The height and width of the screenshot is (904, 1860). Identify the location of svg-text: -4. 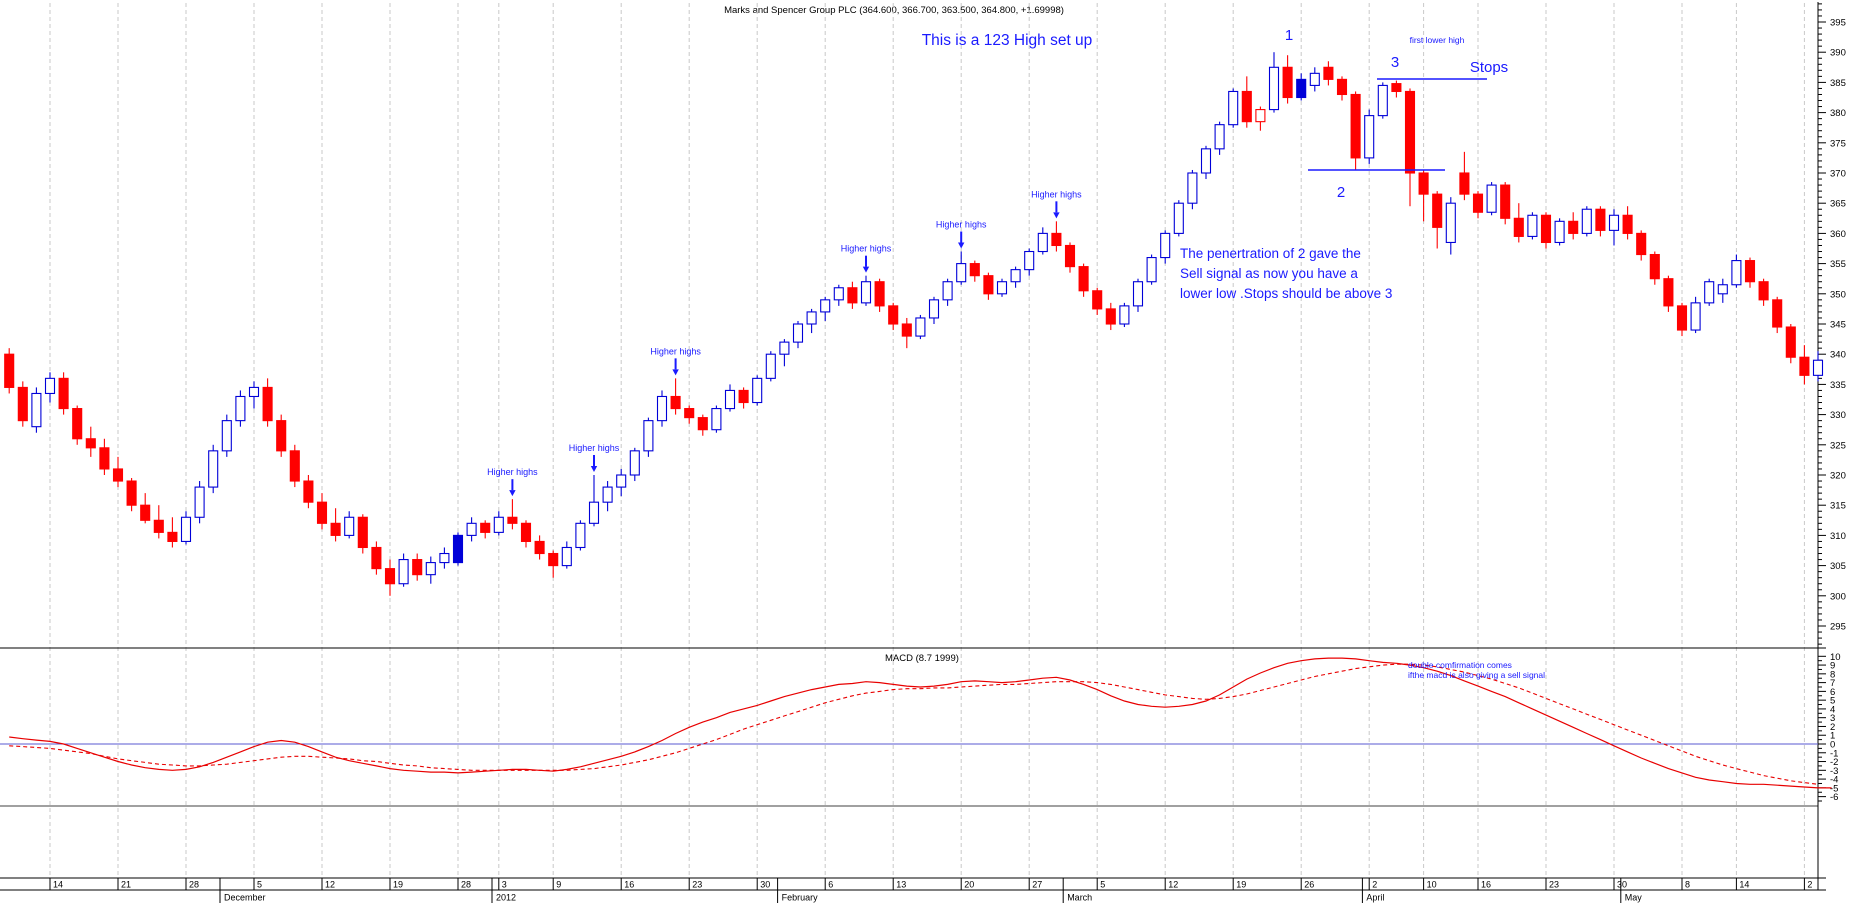
(1834, 780).